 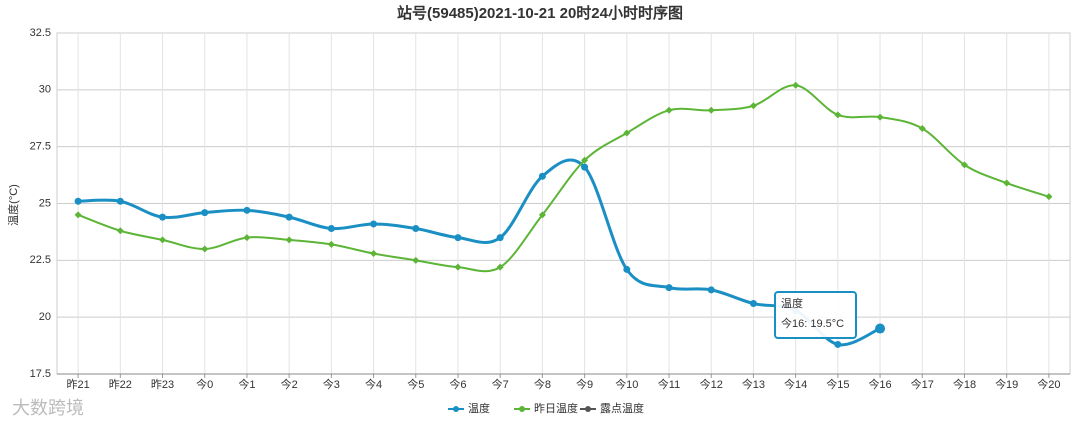 What do you see at coordinates (48, 408) in the screenshot?
I see `watermark: 大数跨境` at bounding box center [48, 408].